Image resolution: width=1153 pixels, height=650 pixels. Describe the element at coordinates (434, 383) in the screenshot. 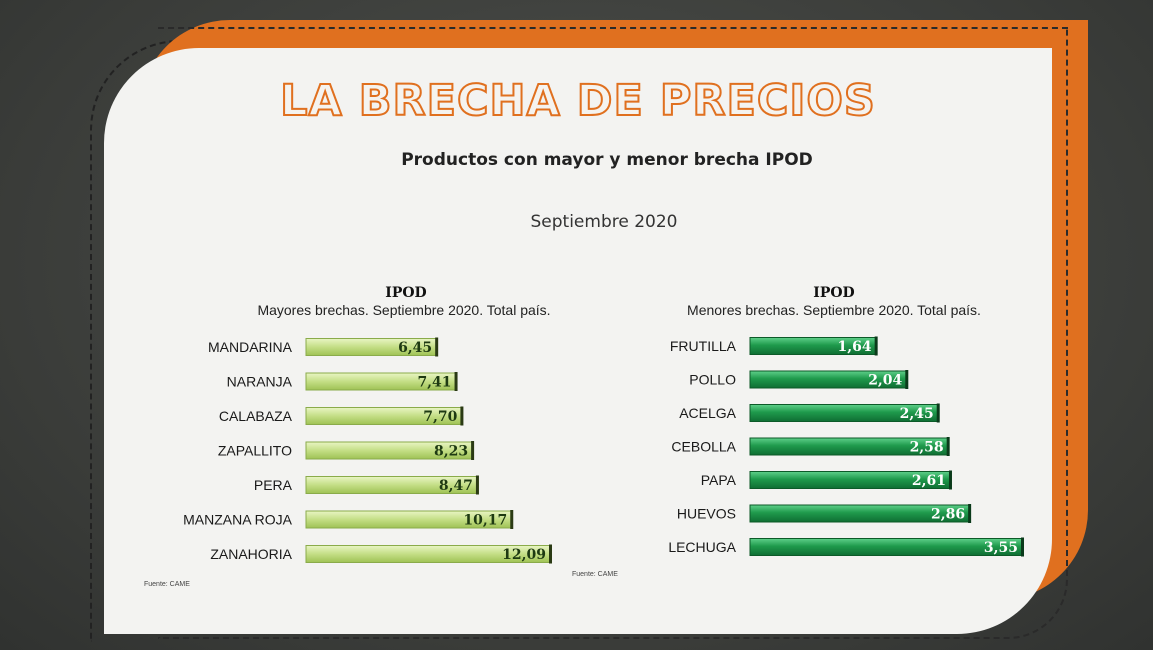

I see `value-label: 7,41` at that location.